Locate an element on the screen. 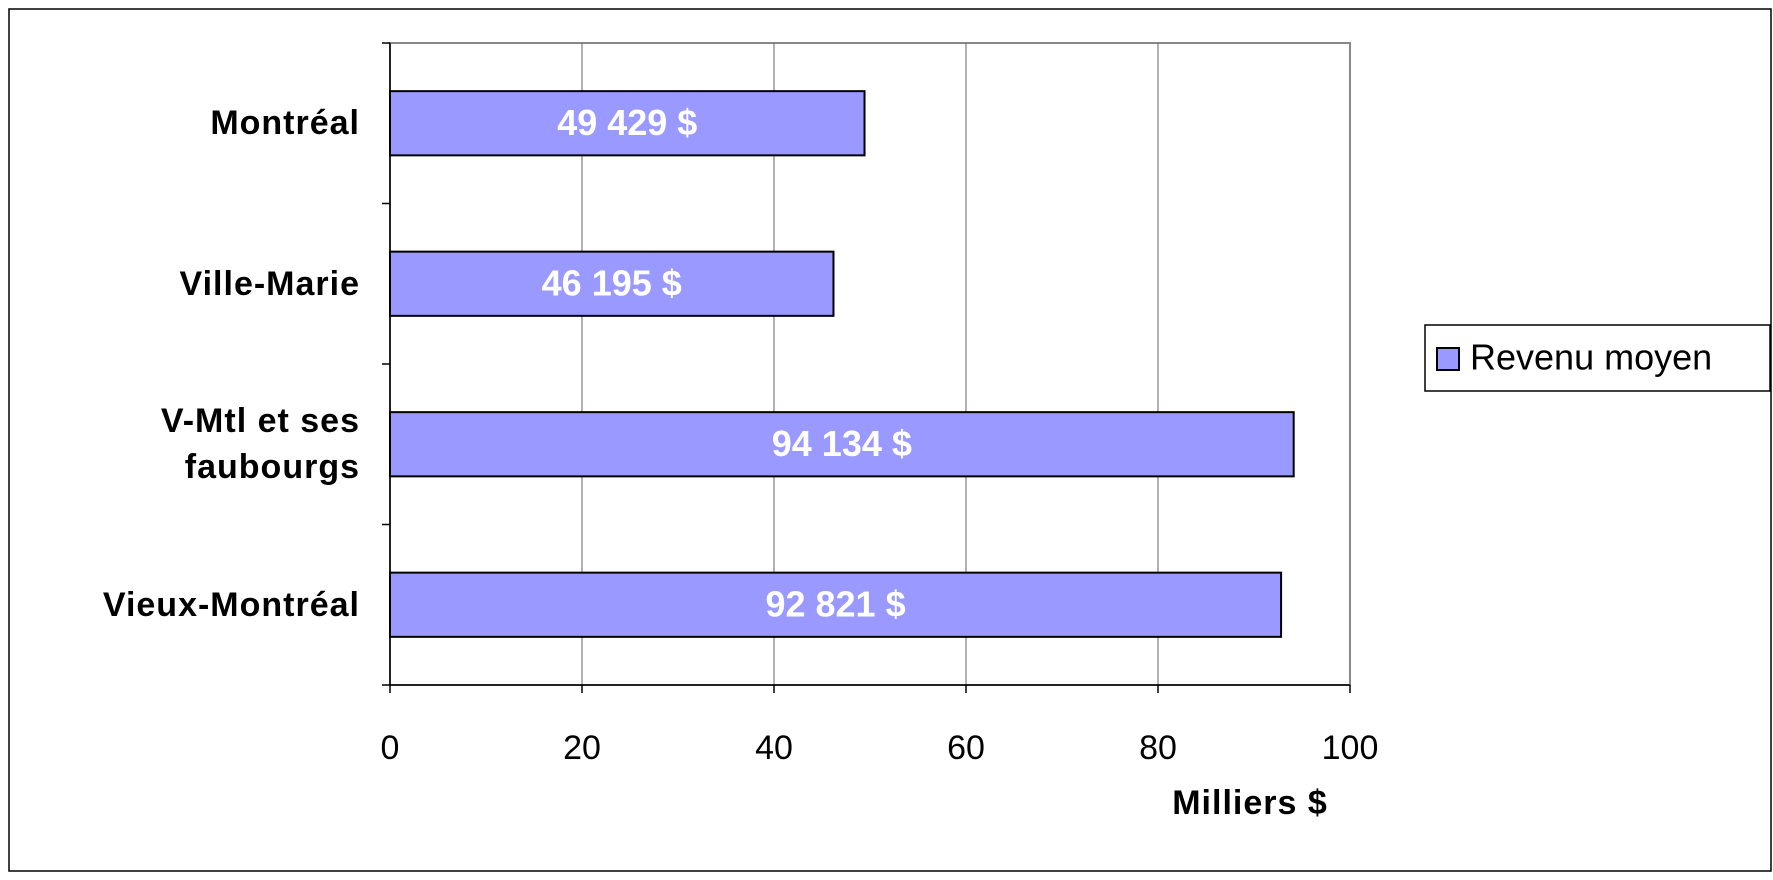 The width and height of the screenshot is (1773, 880). x-tick-label: 40 is located at coordinates (774, 748).